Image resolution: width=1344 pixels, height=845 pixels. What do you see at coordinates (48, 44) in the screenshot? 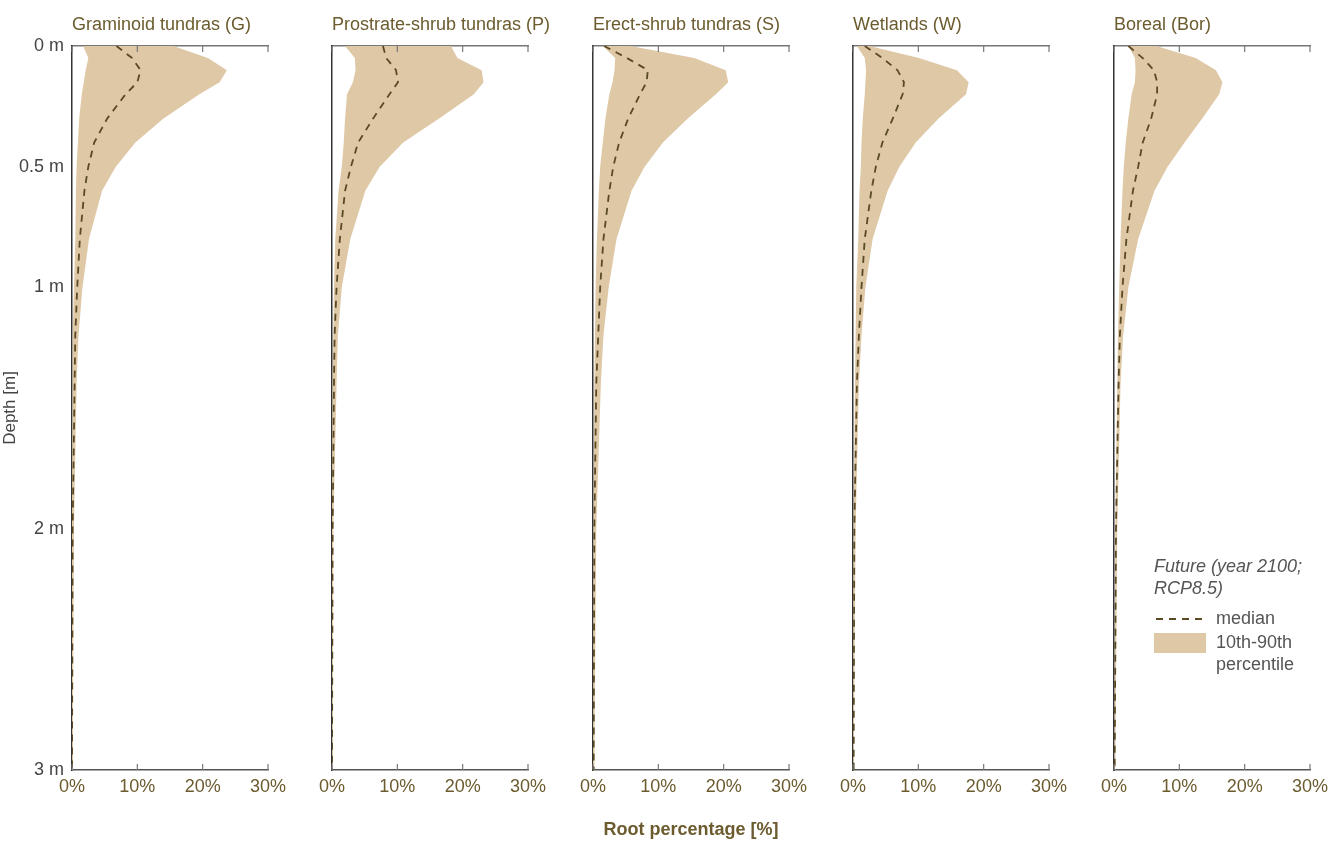
I see `y-tick-label: 0 m` at bounding box center [48, 44].